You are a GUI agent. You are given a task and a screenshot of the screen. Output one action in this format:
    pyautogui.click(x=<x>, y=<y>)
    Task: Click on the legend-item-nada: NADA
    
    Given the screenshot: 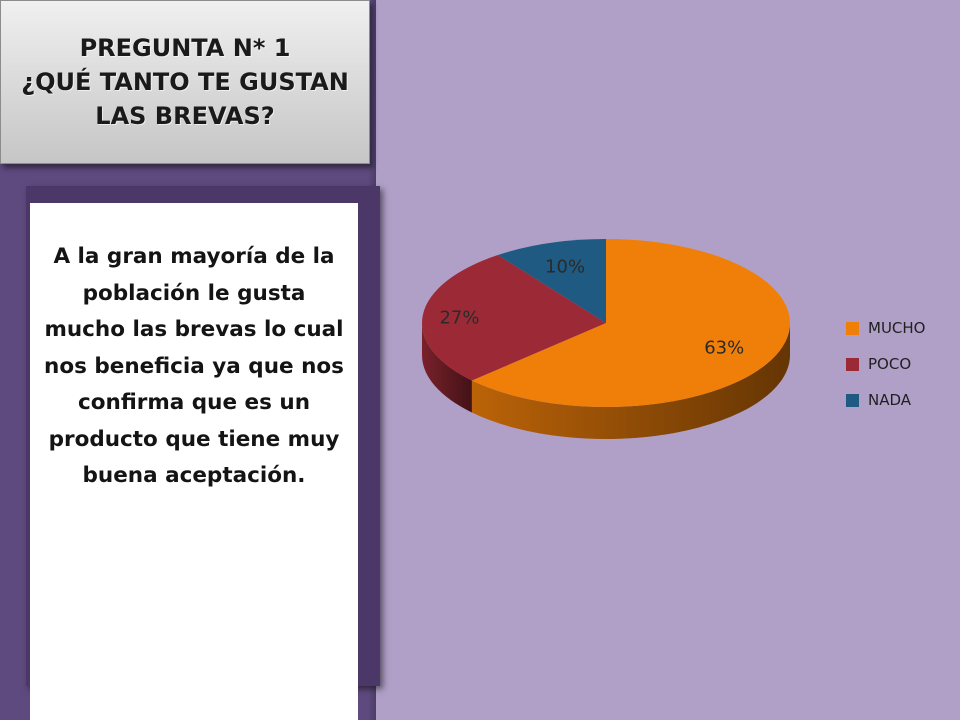 What is the action you would take?
    pyautogui.click(x=885, y=400)
    